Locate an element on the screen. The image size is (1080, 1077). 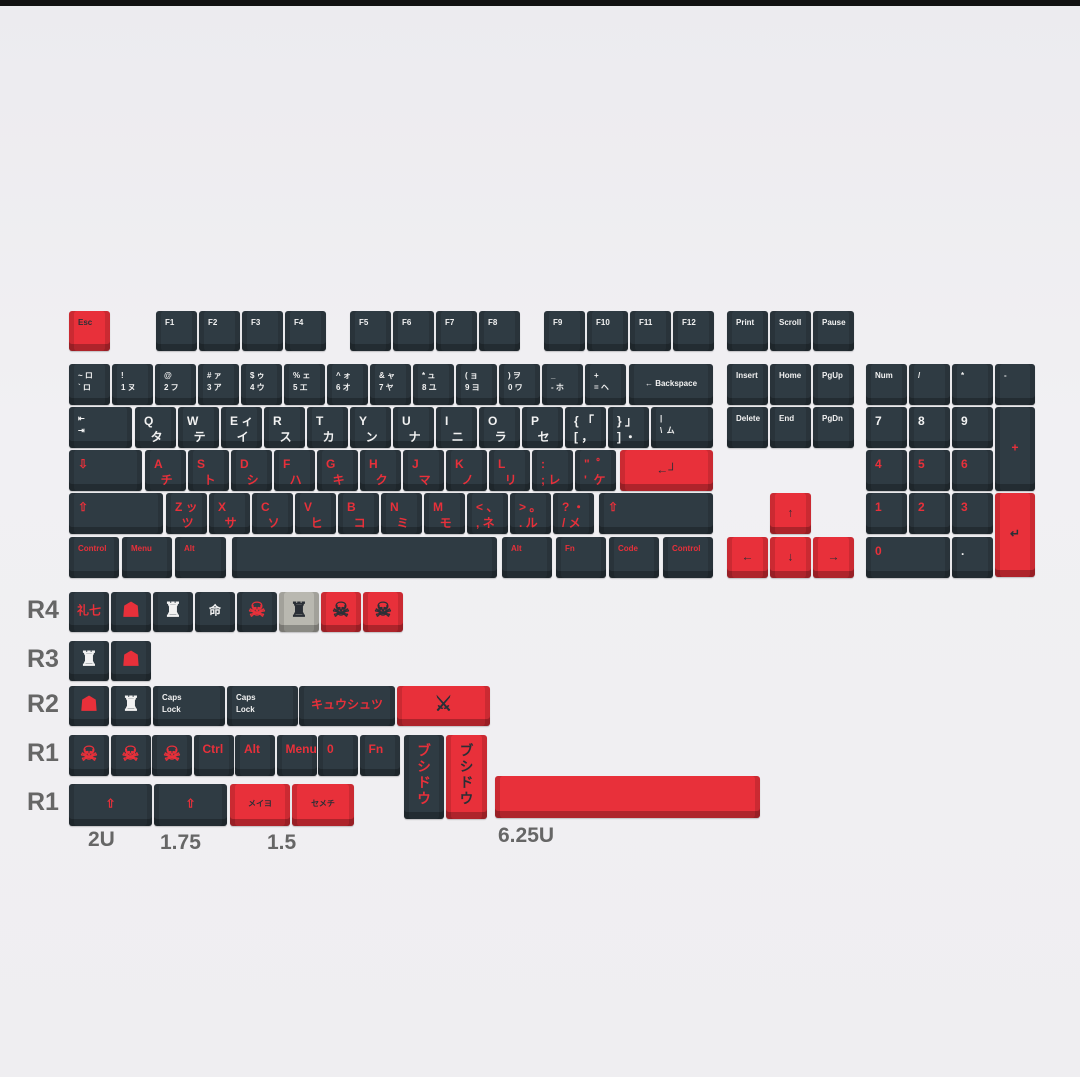
keycap-caps: ⇩ is located at coordinates (105, 470).